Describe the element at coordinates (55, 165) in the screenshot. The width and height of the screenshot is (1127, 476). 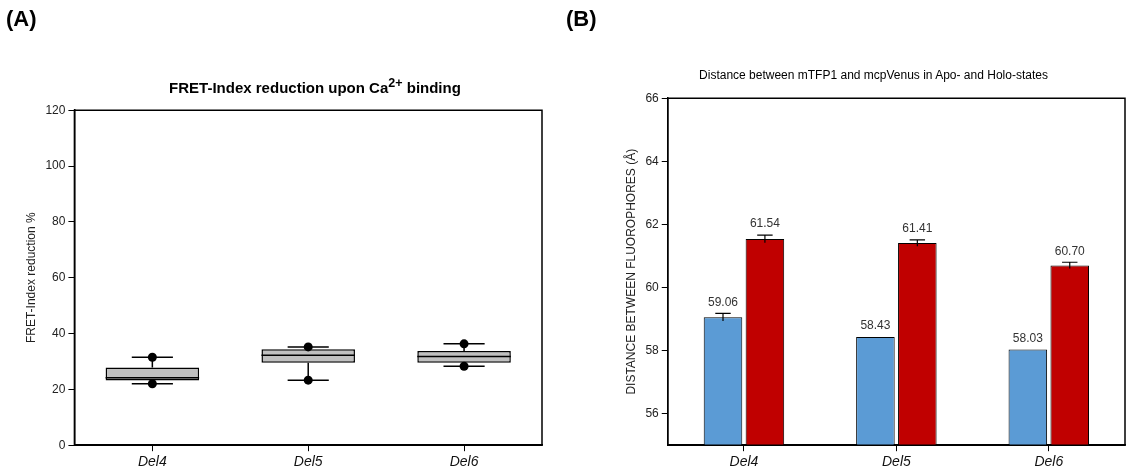
I see `y-tick-label: 100` at that location.